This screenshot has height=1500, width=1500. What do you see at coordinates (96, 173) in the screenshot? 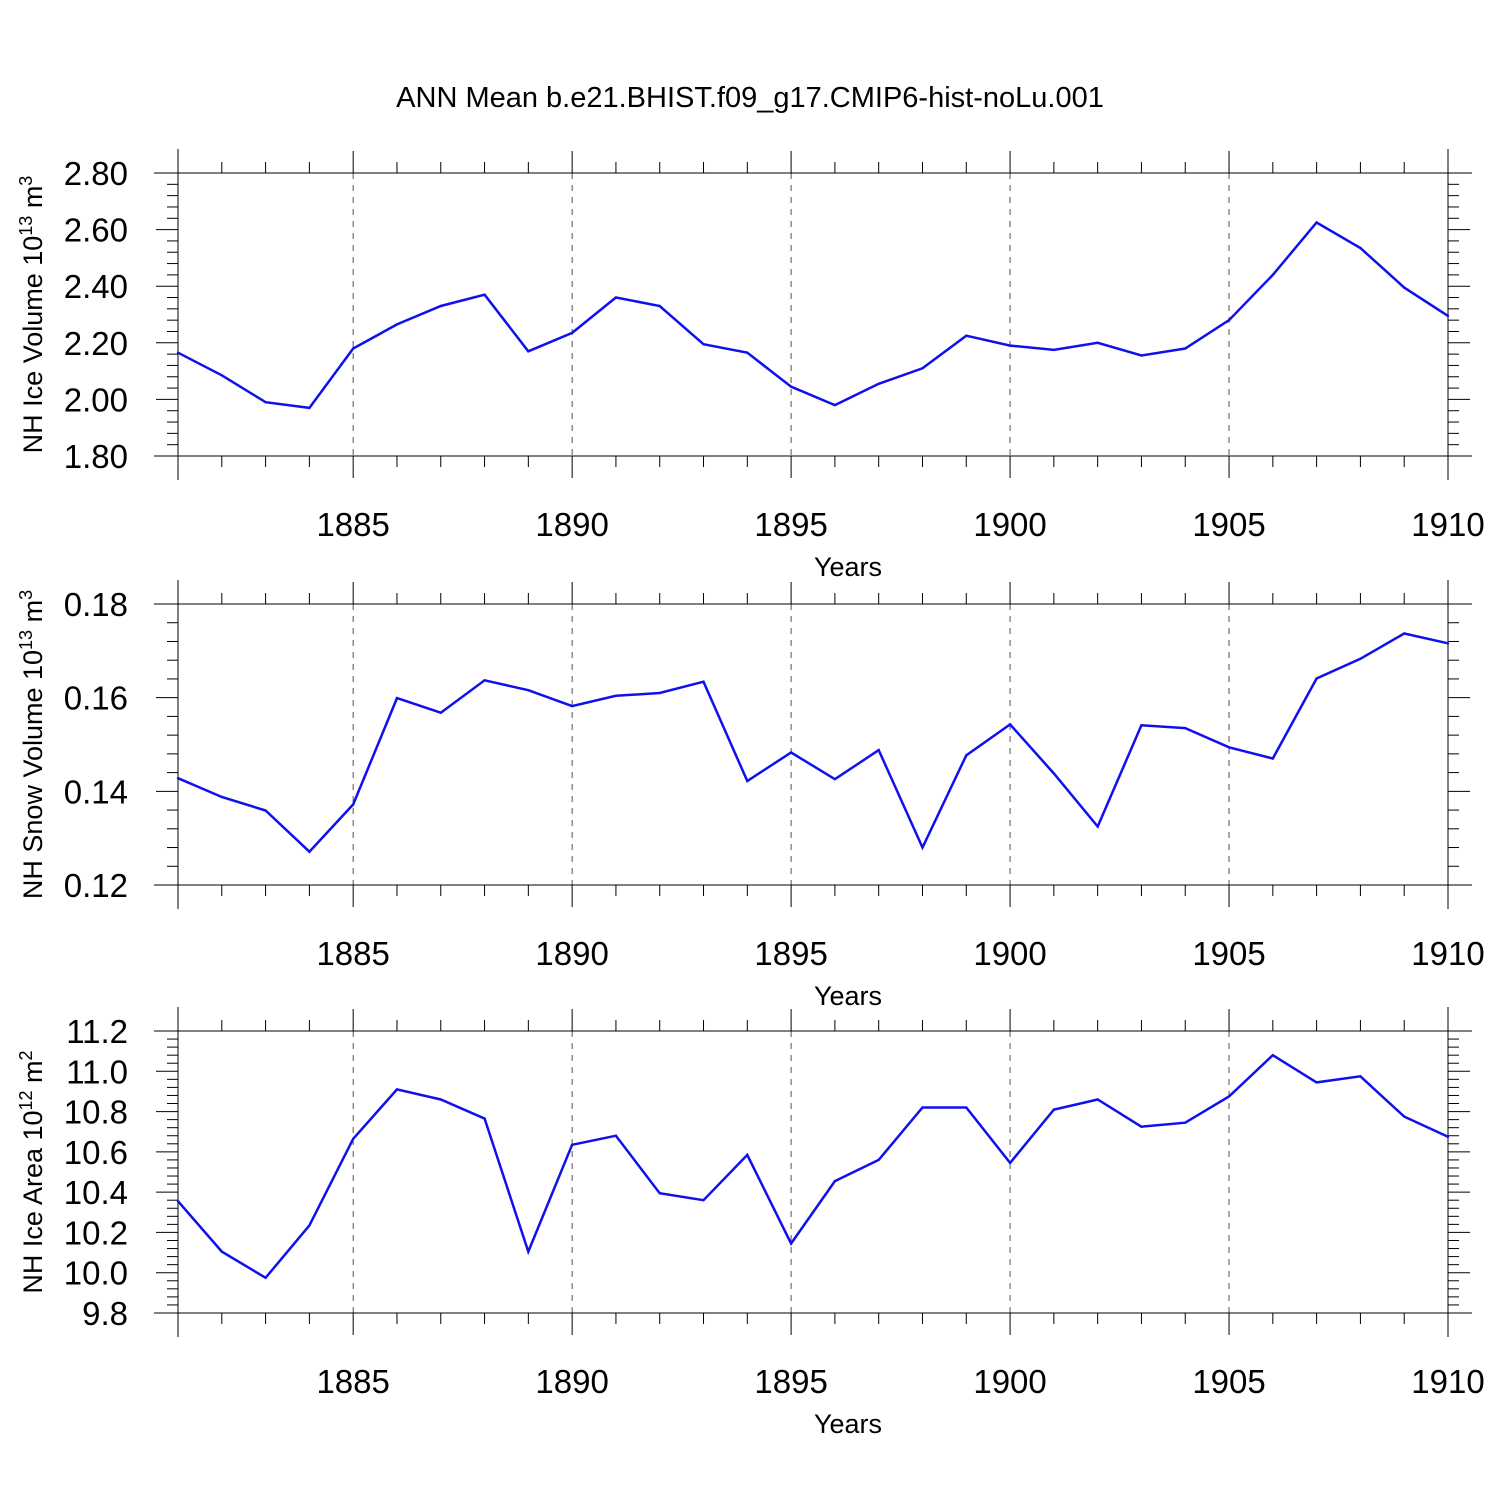
I see `y-tick-label: 2.80` at bounding box center [96, 173].